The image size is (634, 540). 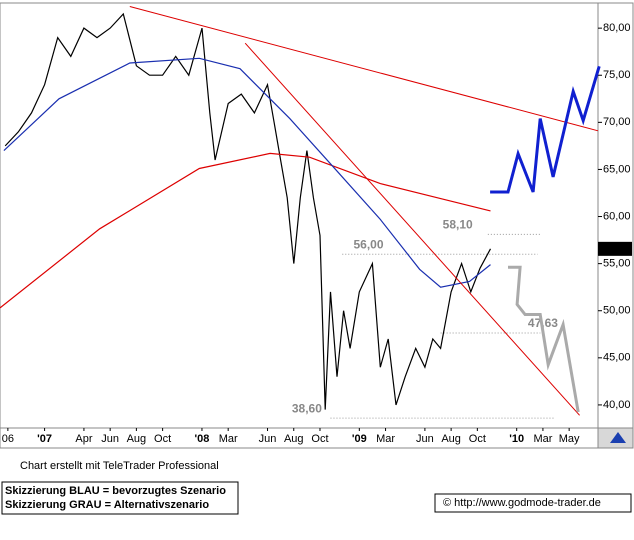 I want to click on source-box, so click(x=533, y=503).